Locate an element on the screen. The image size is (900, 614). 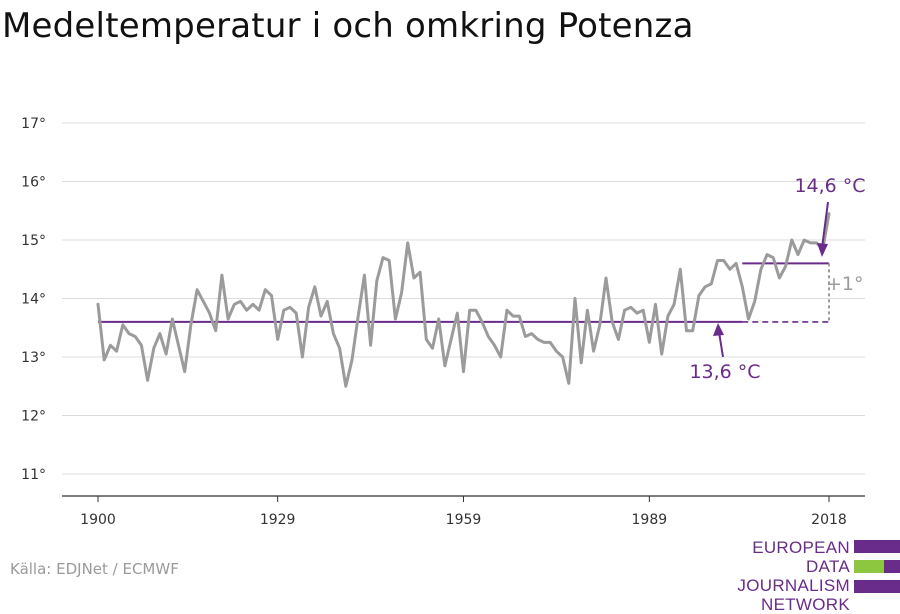
logo-bars is located at coordinates (877, 568).